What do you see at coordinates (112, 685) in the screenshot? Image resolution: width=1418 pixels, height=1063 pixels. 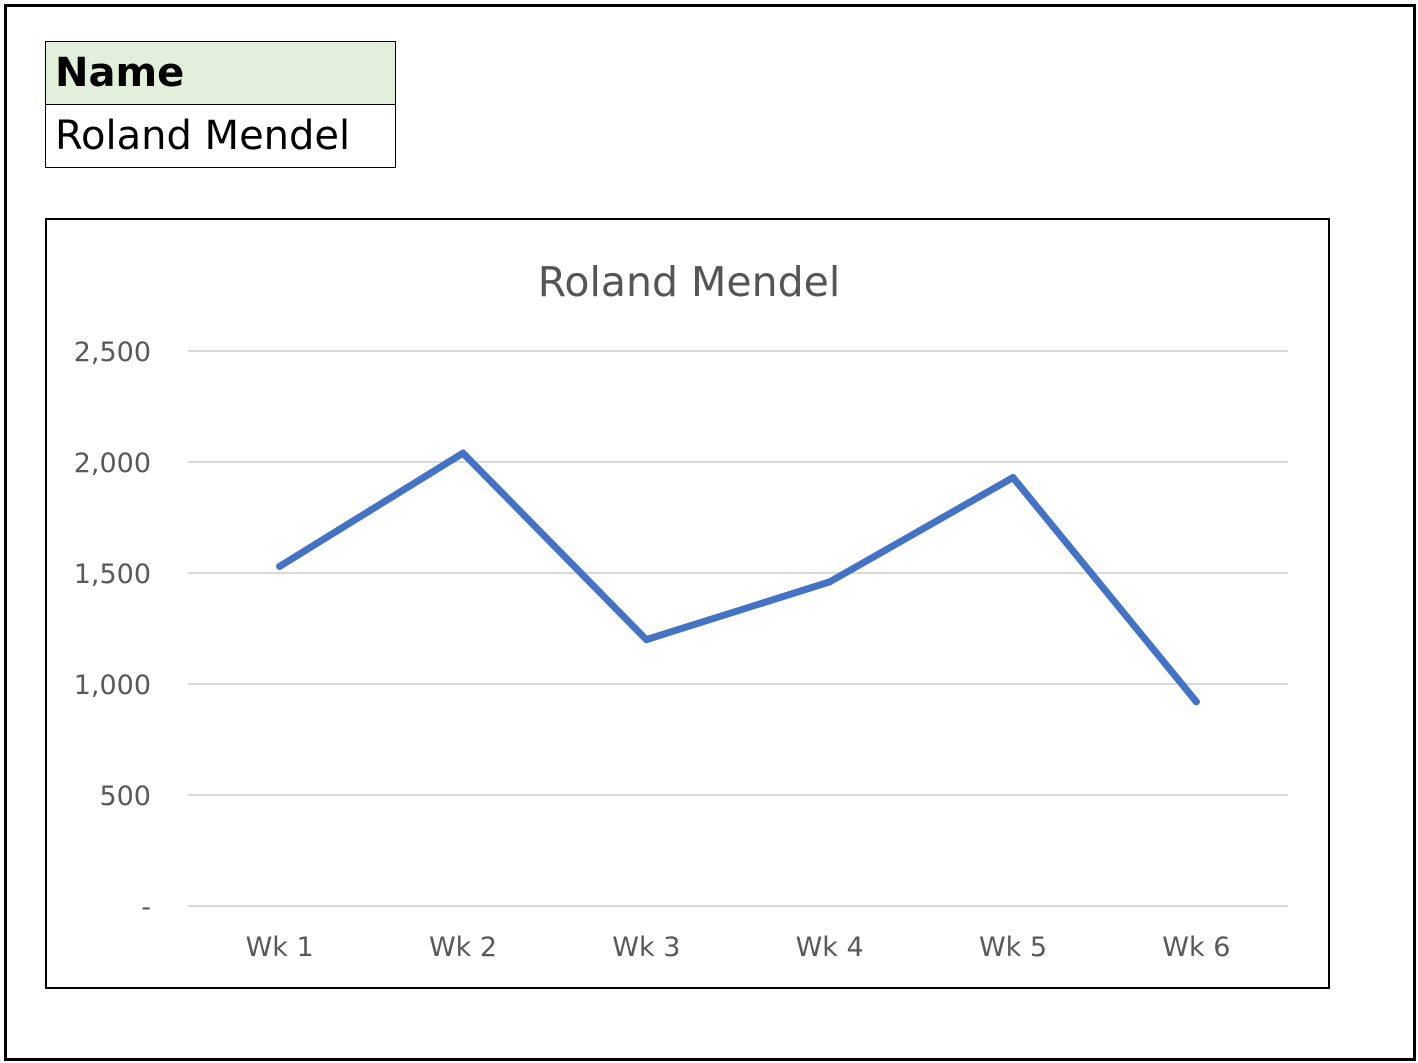 I see `y-tick-label: 1,000` at bounding box center [112, 685].